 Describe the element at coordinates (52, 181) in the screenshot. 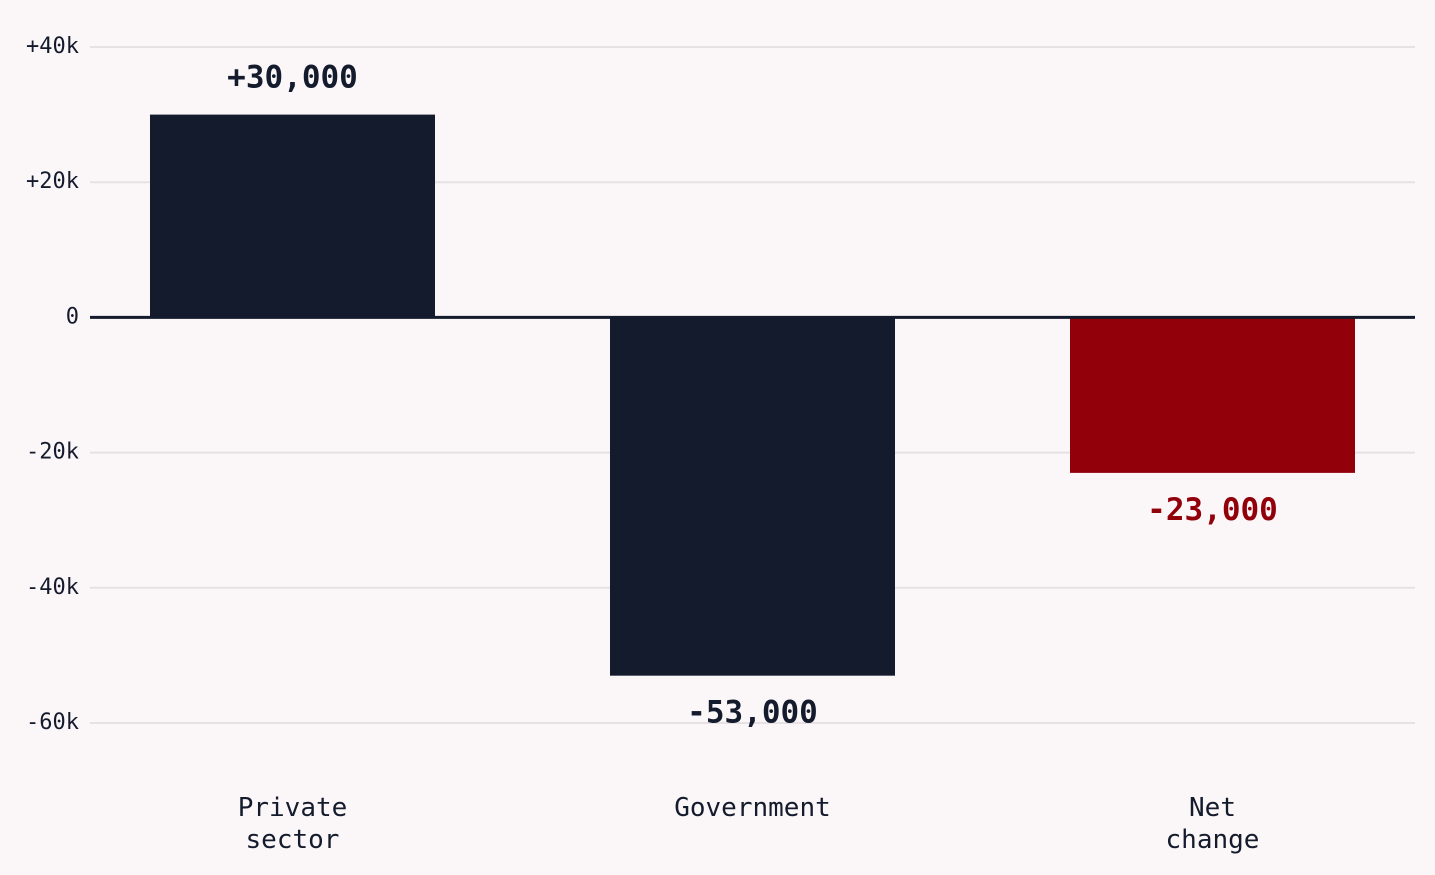

I see `y-tick-label: +20k` at that location.